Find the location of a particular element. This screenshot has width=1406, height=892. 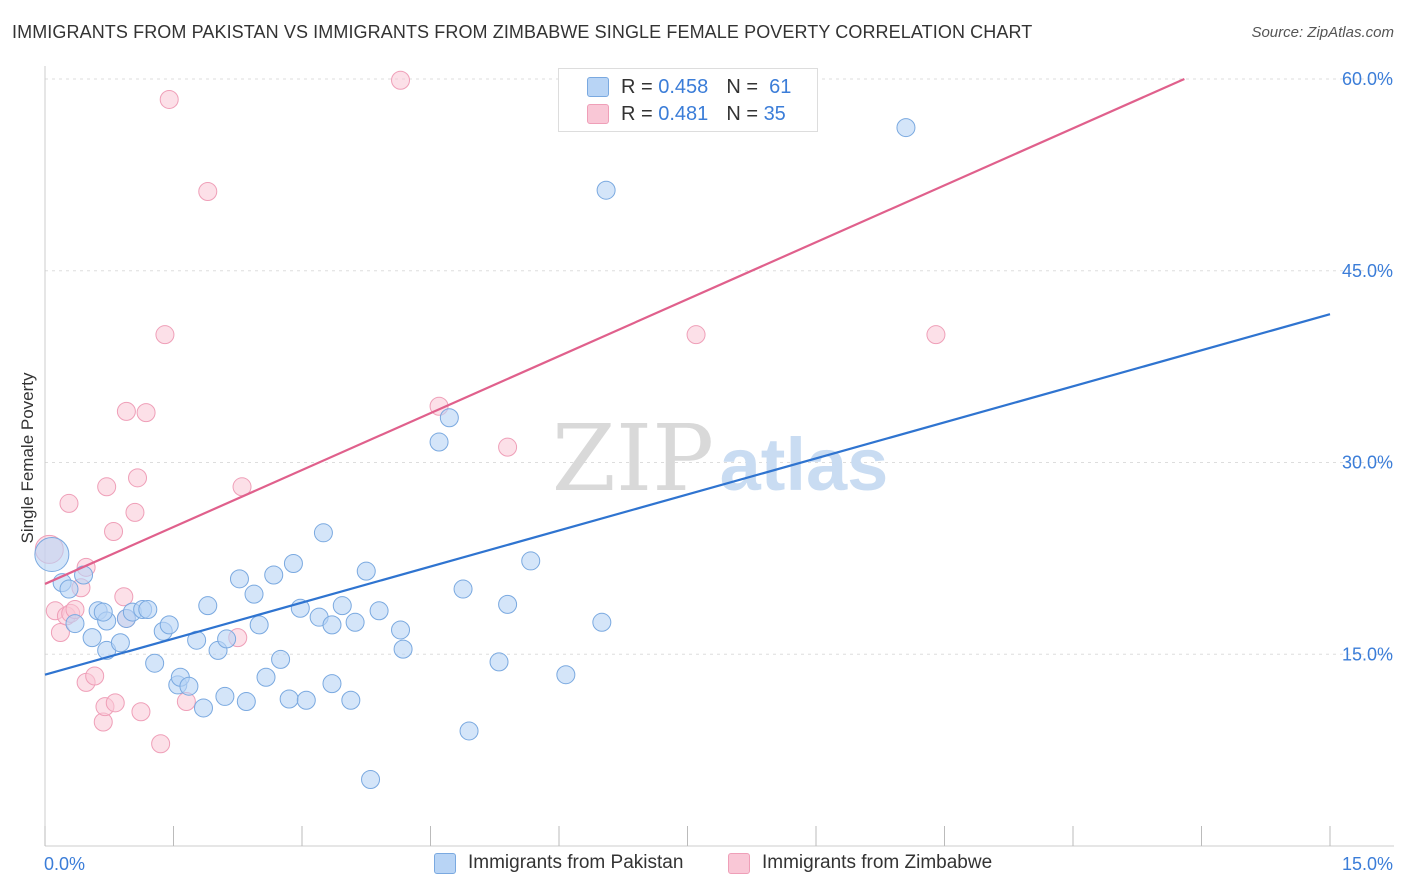

source-credit: Source: ZipAtlas.com is located at coordinates (1322, 32).